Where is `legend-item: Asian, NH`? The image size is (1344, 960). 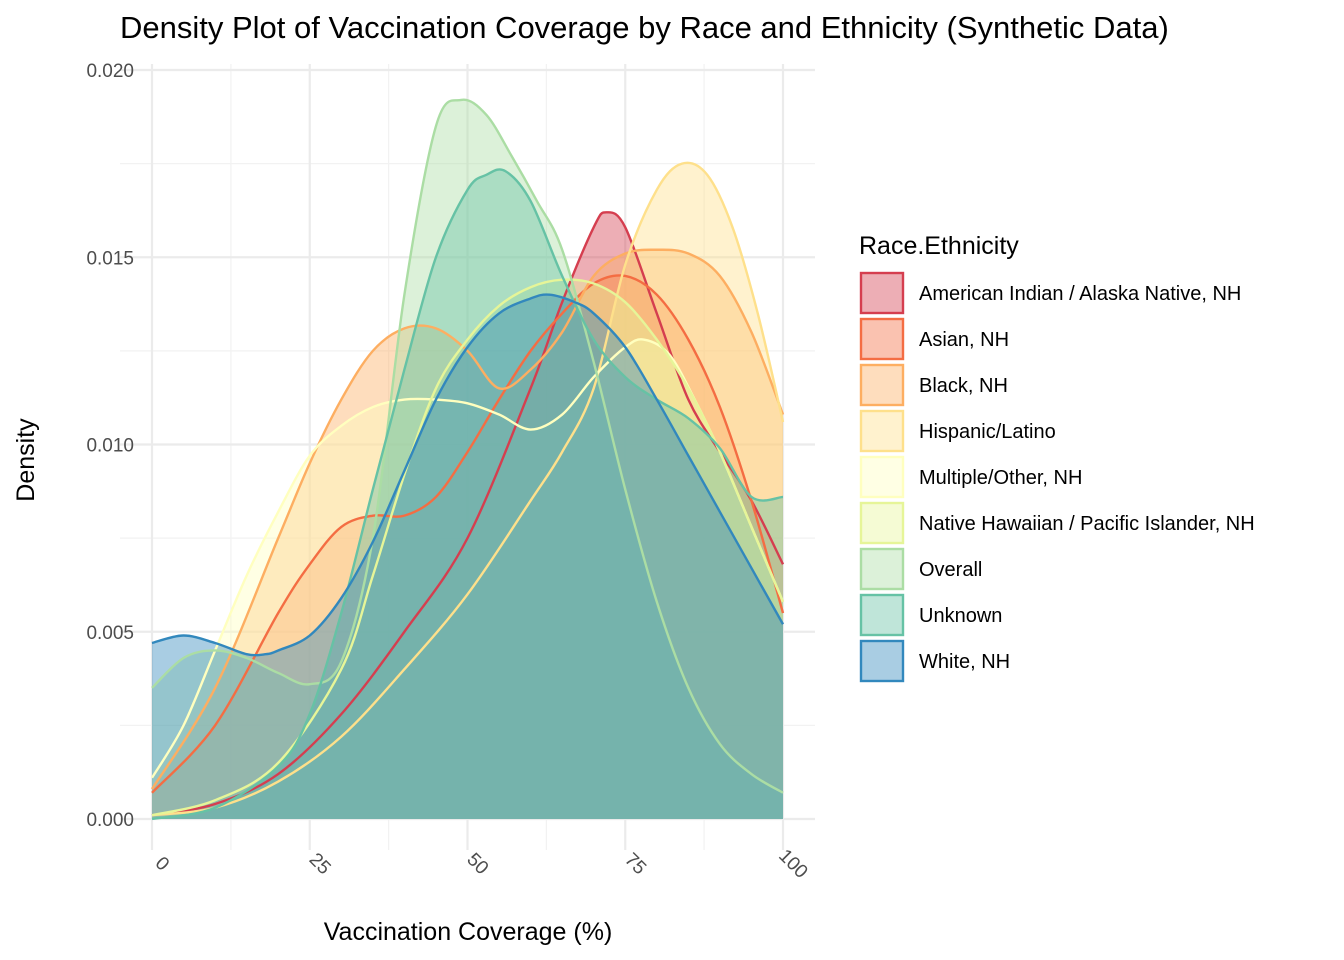 legend-item: Asian, NH is located at coordinates (934, 339).